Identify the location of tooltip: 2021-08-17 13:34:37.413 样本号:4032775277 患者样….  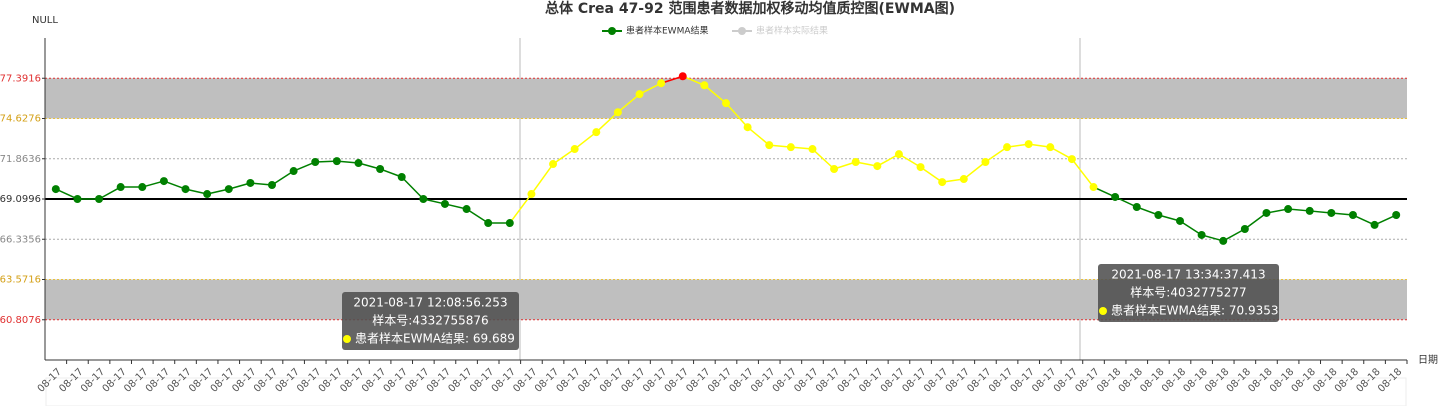
(1188, 293).